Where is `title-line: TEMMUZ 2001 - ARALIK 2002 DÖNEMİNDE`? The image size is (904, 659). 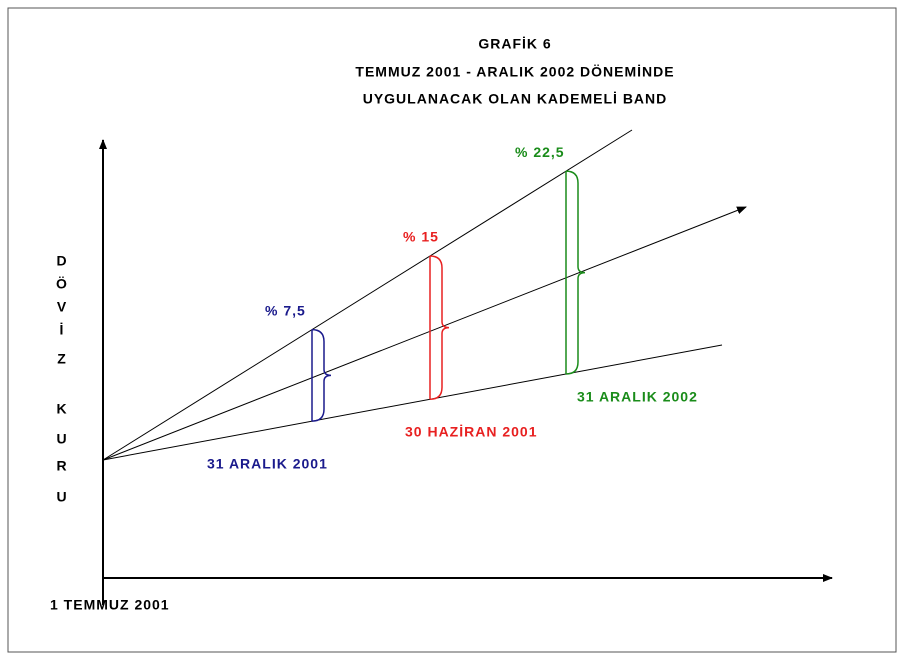
title-line: TEMMUZ 2001 - ARALIK 2002 DÖNEMİNDE is located at coordinates (514, 72).